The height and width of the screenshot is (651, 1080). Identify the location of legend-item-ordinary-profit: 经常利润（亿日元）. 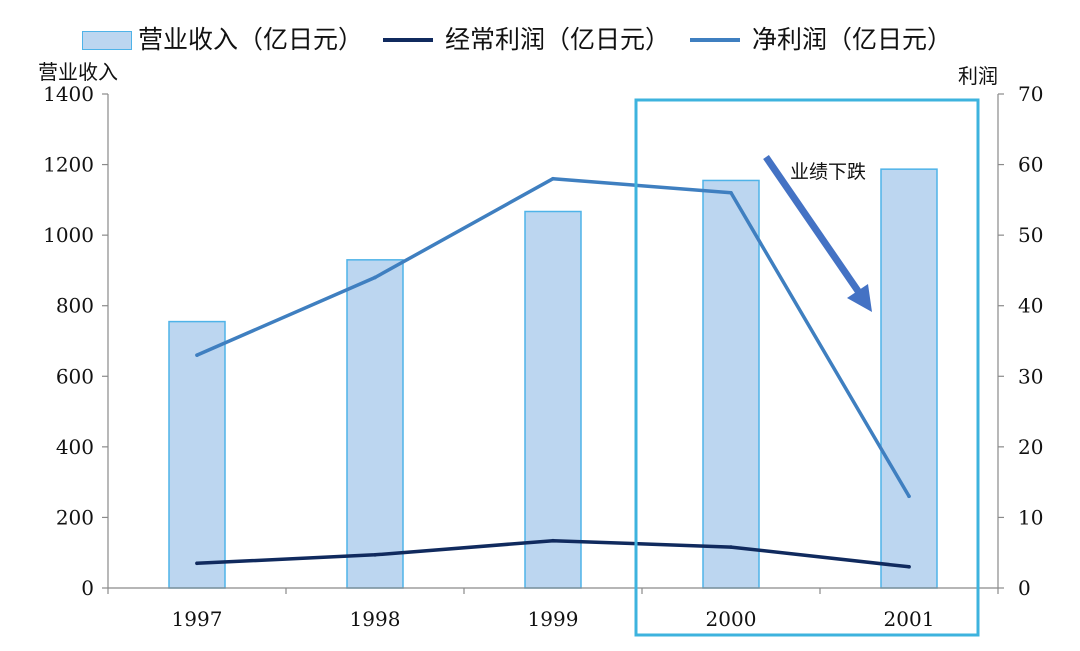
(526, 40).